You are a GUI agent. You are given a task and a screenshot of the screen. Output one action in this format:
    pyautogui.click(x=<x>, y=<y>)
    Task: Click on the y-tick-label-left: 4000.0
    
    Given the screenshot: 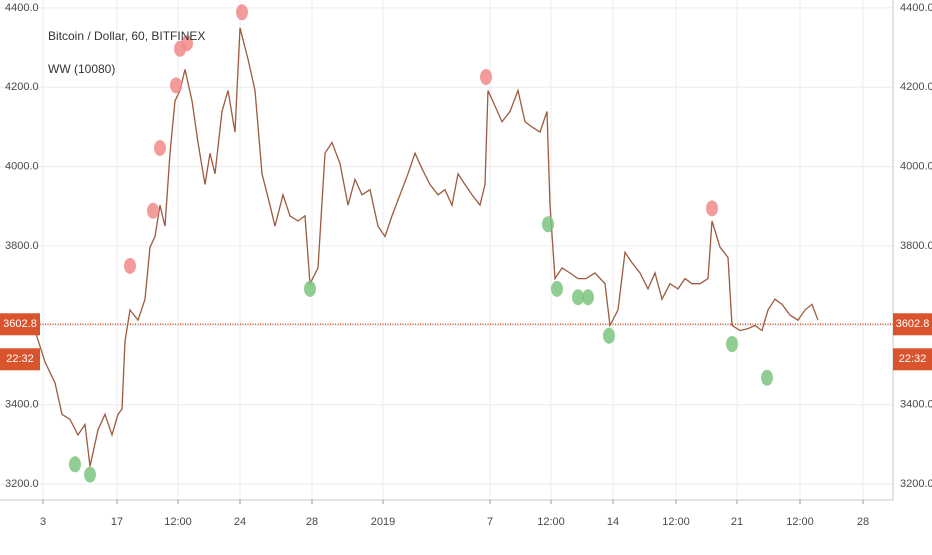 What is the action you would take?
    pyautogui.click(x=22, y=167)
    